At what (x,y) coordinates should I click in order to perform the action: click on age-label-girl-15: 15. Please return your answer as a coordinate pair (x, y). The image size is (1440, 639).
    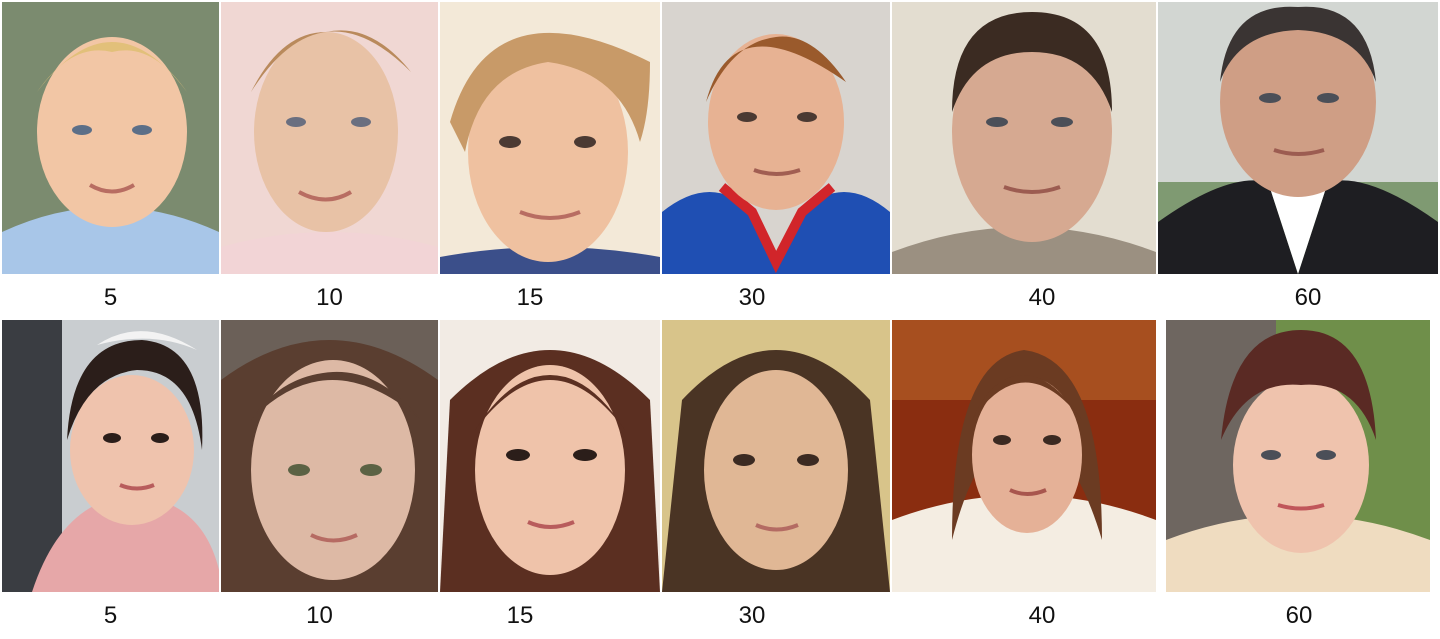
    Looking at the image, I should click on (520, 615).